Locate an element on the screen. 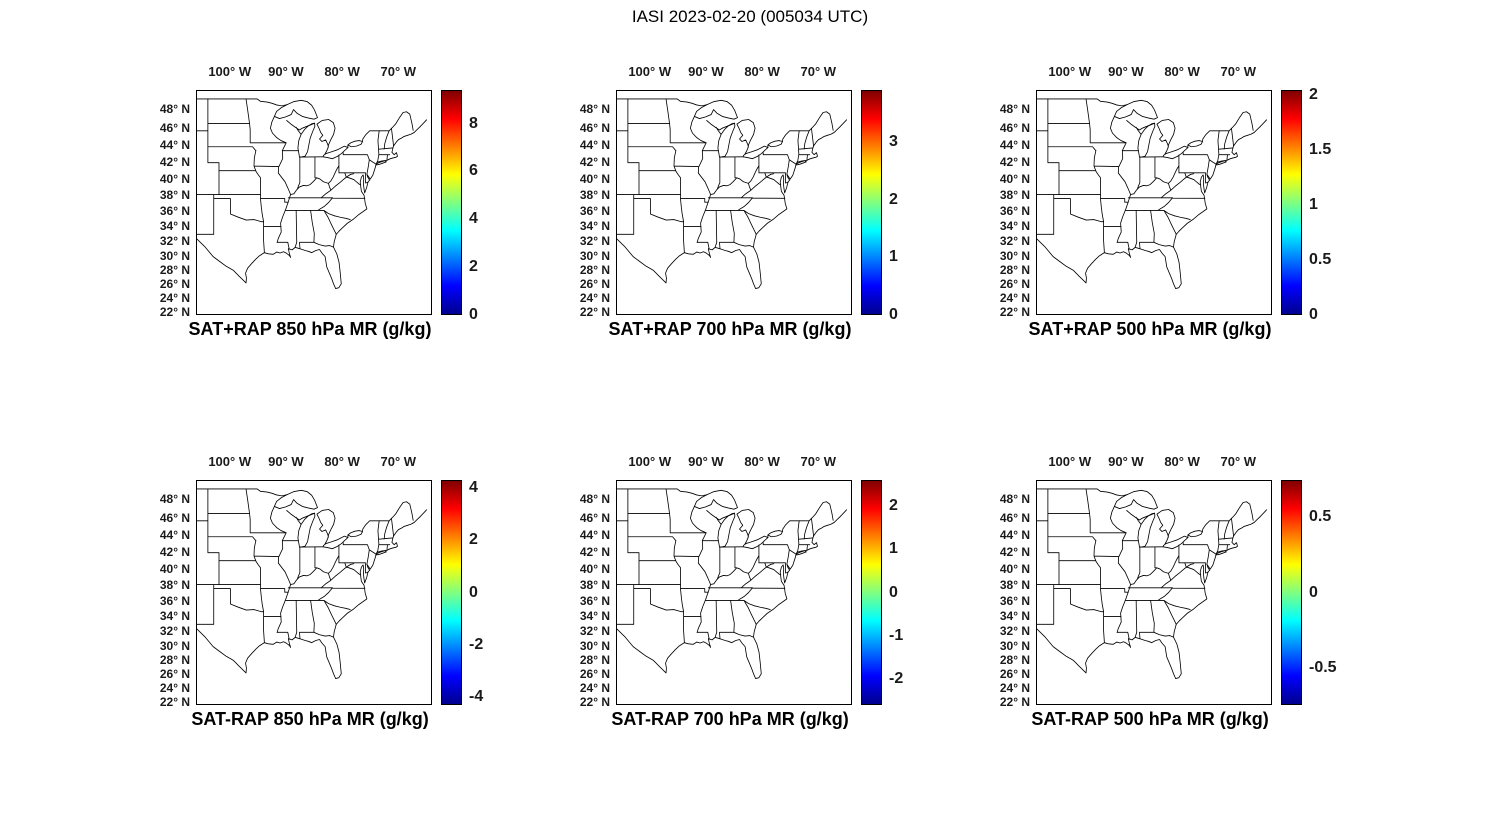 The width and height of the screenshot is (1500, 825). panel-title: SAT-RAP 700 hPa MR (g/kg) is located at coordinates (730, 719).